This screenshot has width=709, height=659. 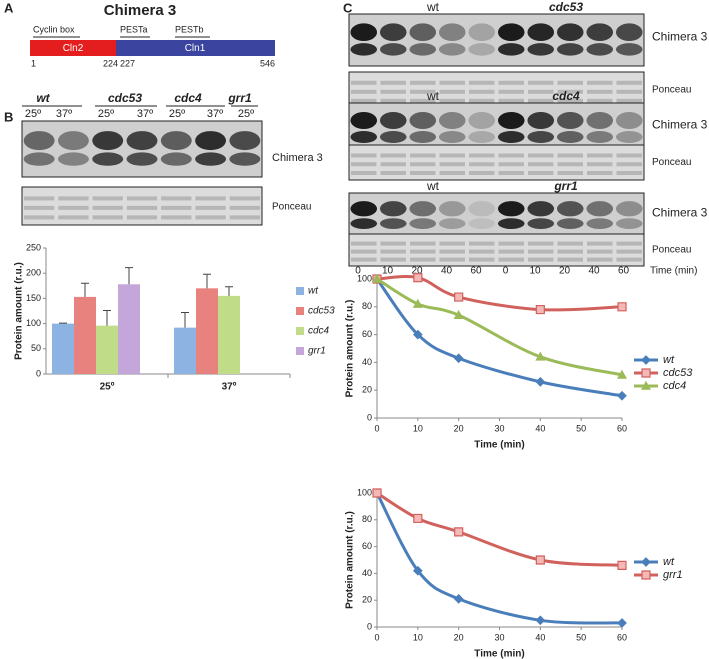 What do you see at coordinates (107, 387) in the screenshot?
I see `x-tick-label: 25º` at bounding box center [107, 387].